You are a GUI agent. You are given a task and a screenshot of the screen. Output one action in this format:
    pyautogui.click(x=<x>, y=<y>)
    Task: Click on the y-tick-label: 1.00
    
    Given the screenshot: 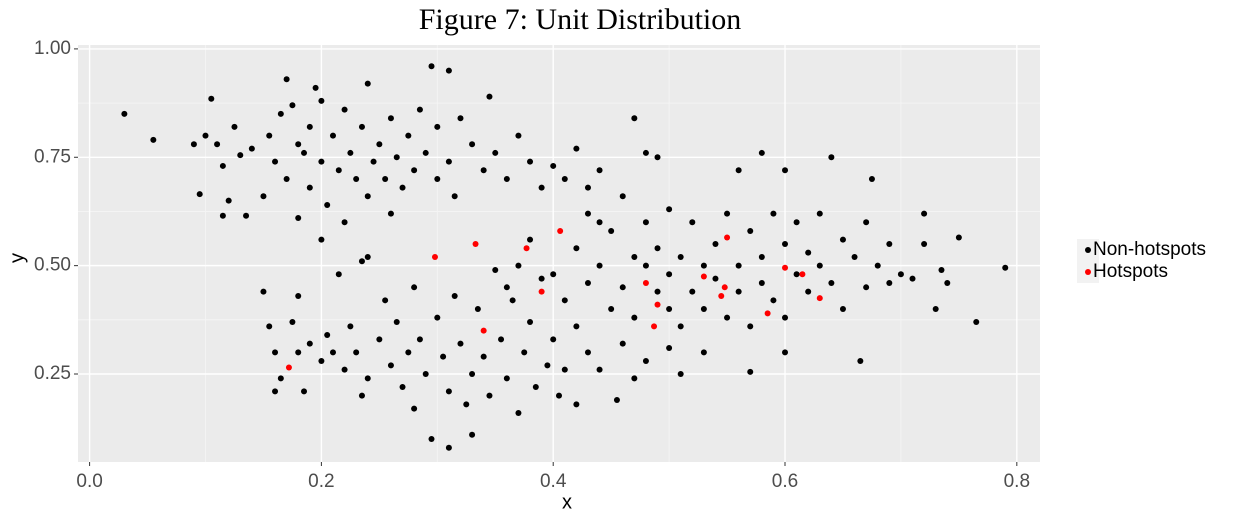 What is the action you would take?
    pyautogui.click(x=52, y=48)
    